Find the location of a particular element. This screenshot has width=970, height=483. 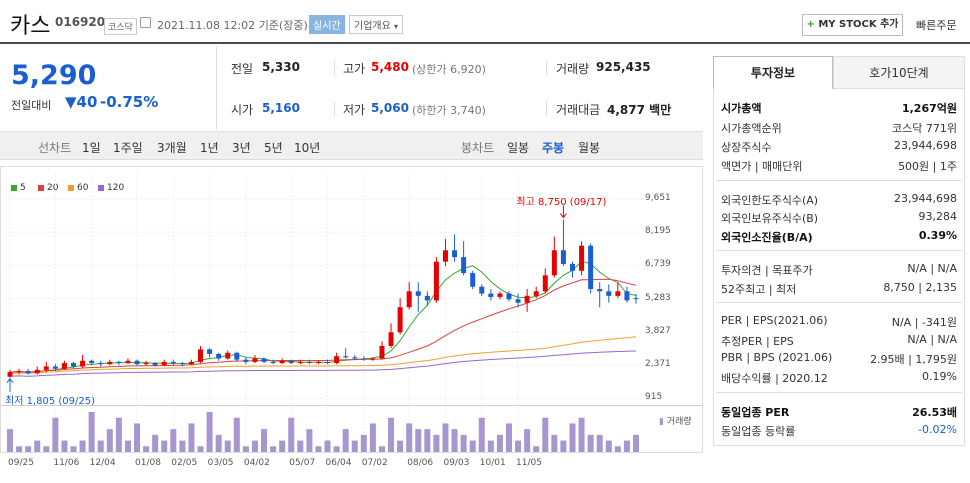

period-3: 3개월 is located at coordinates (172, 148).